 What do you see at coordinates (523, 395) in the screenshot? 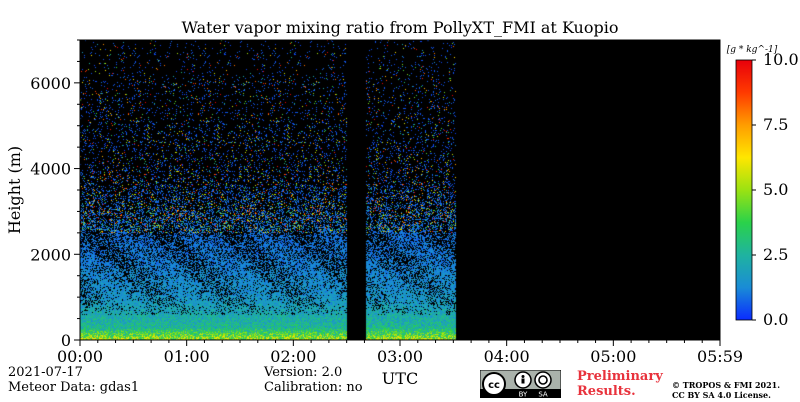
I see `by-text: BY` at bounding box center [523, 395].